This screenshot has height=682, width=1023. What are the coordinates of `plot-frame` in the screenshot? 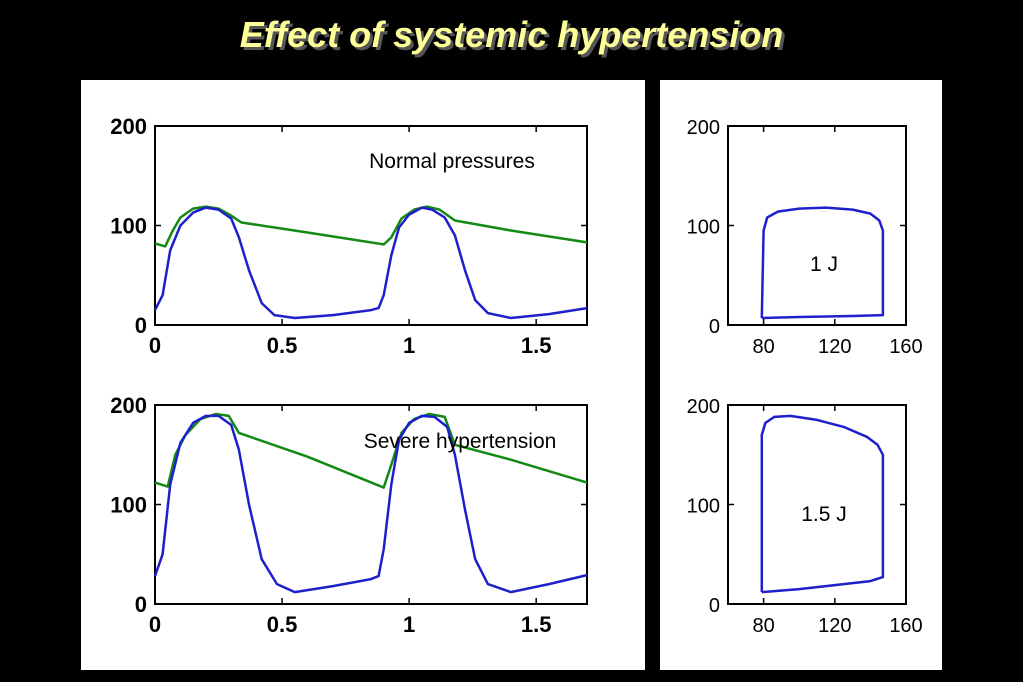 It's located at (817, 225).